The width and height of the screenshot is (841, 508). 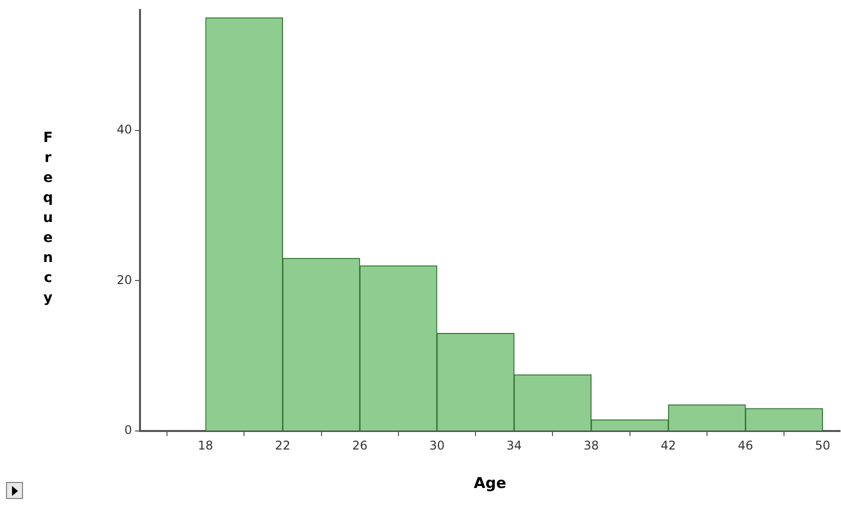 I want to click on x-tick-label: 34, so click(x=514, y=445).